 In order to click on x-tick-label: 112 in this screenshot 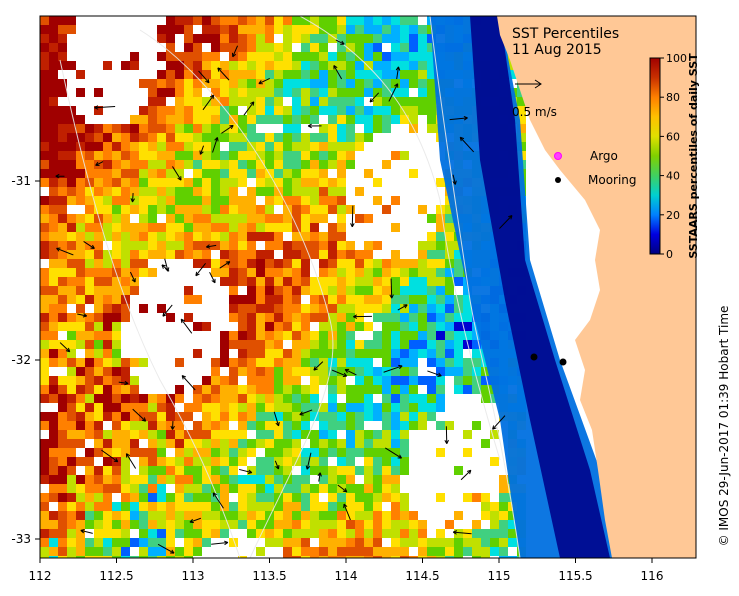, I will do `click(40, 576)`.